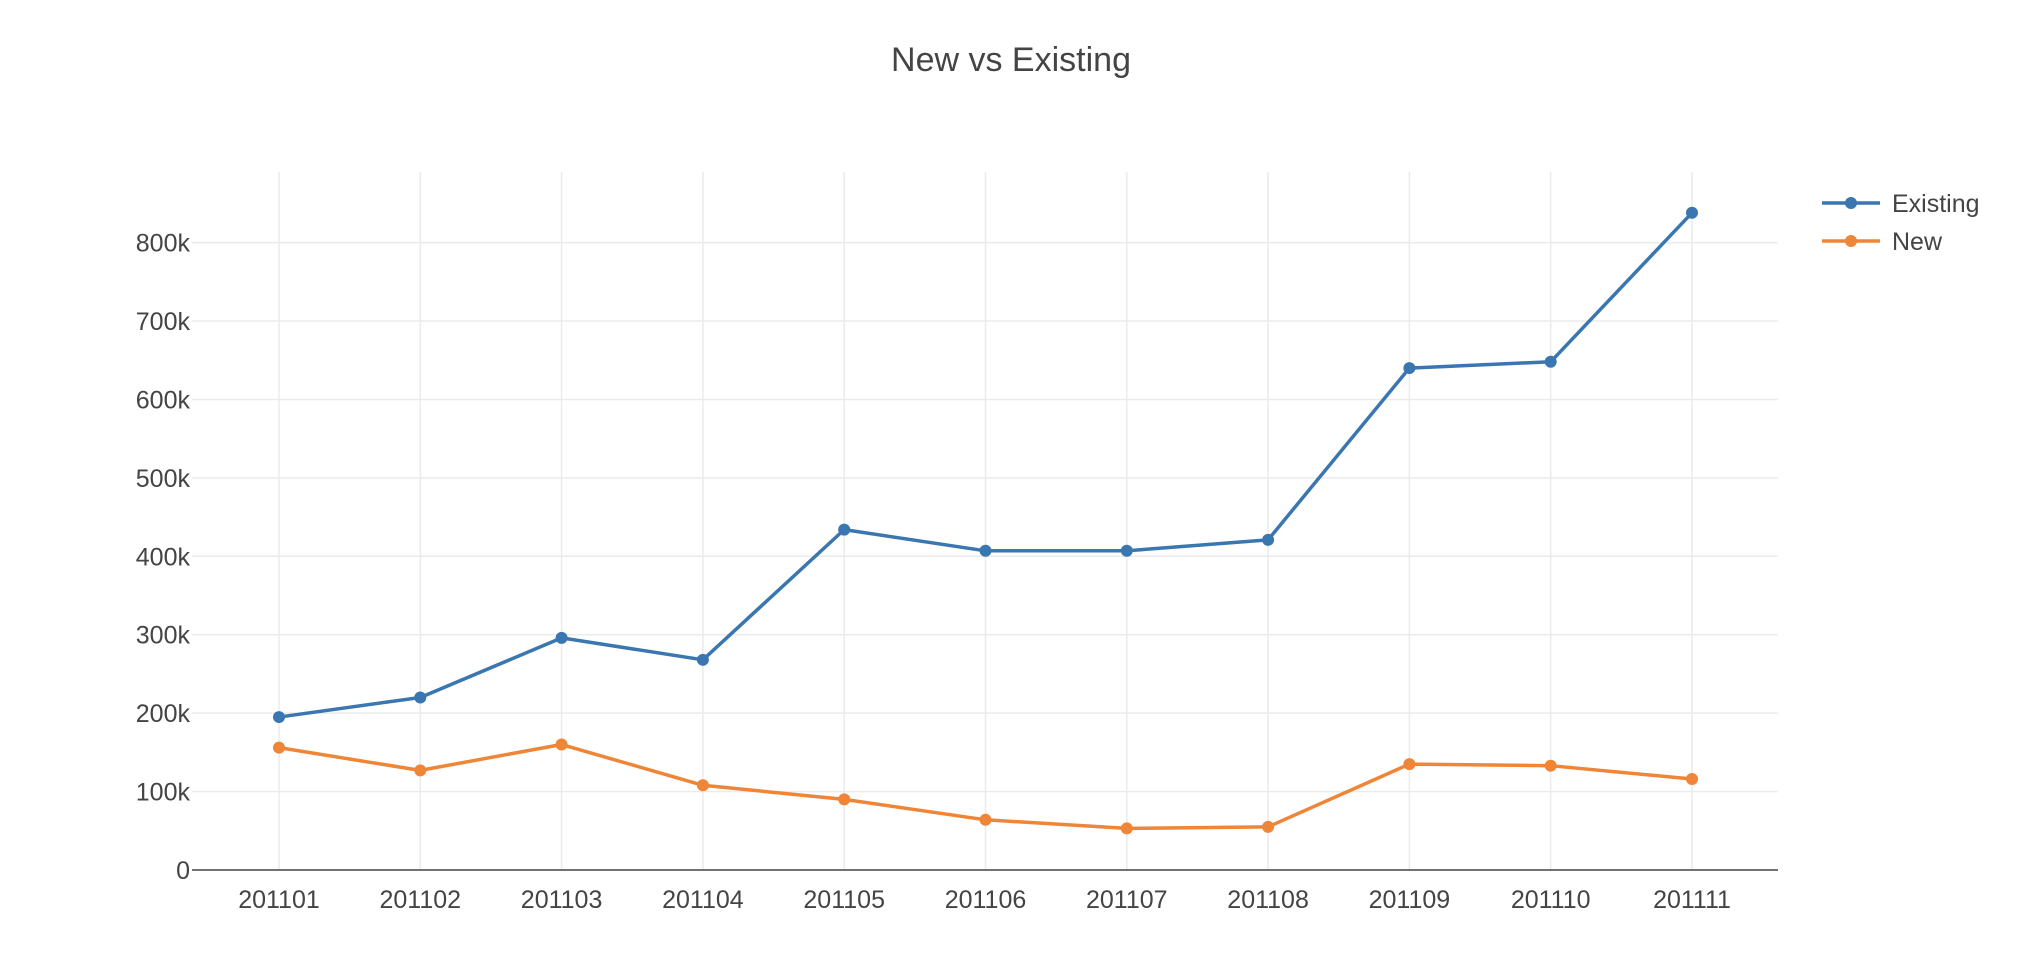 The image size is (2022, 974). I want to click on y-tick-label: 700k, so click(163, 322).